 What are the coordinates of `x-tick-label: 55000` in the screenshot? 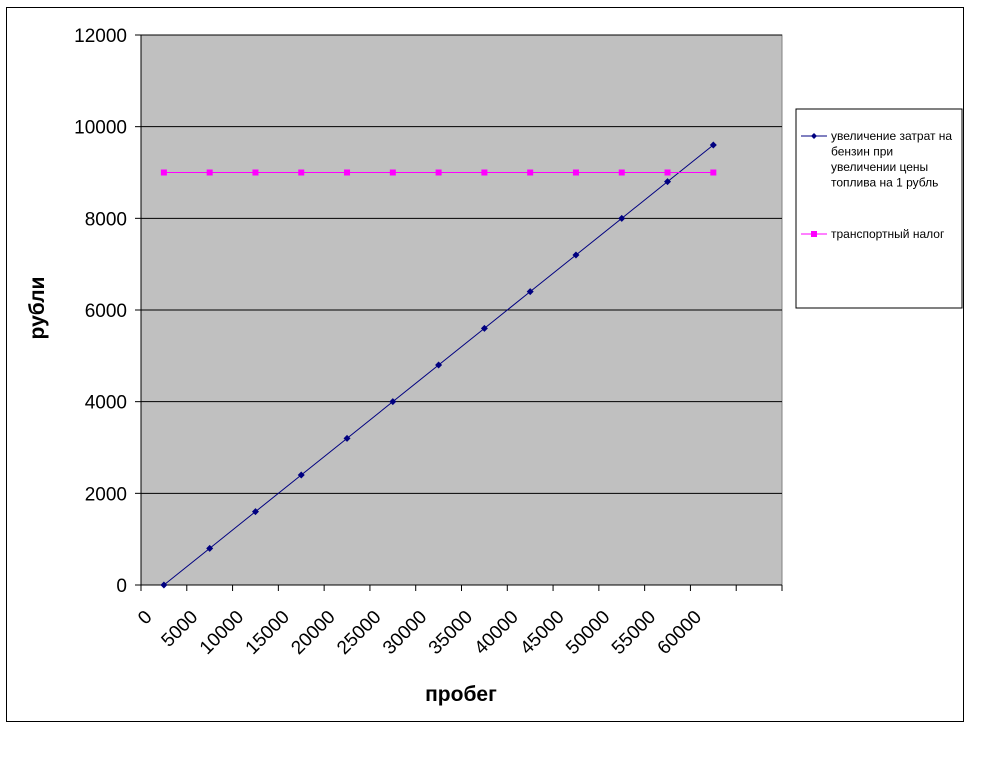 It's located at (634, 633).